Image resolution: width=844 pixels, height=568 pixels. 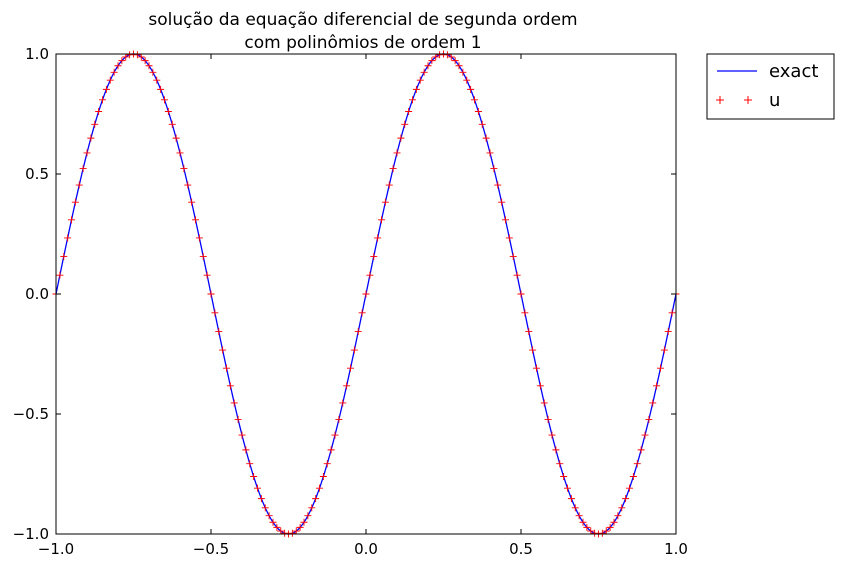 I want to click on x-tick-label: −1.0, so click(x=56, y=549).